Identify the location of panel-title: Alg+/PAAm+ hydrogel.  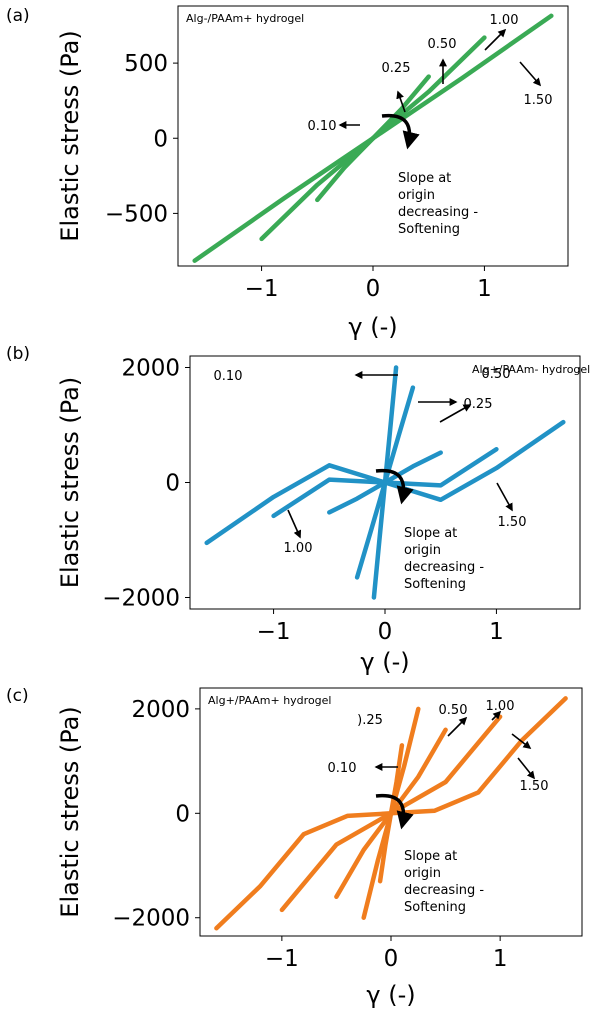
(269, 700).